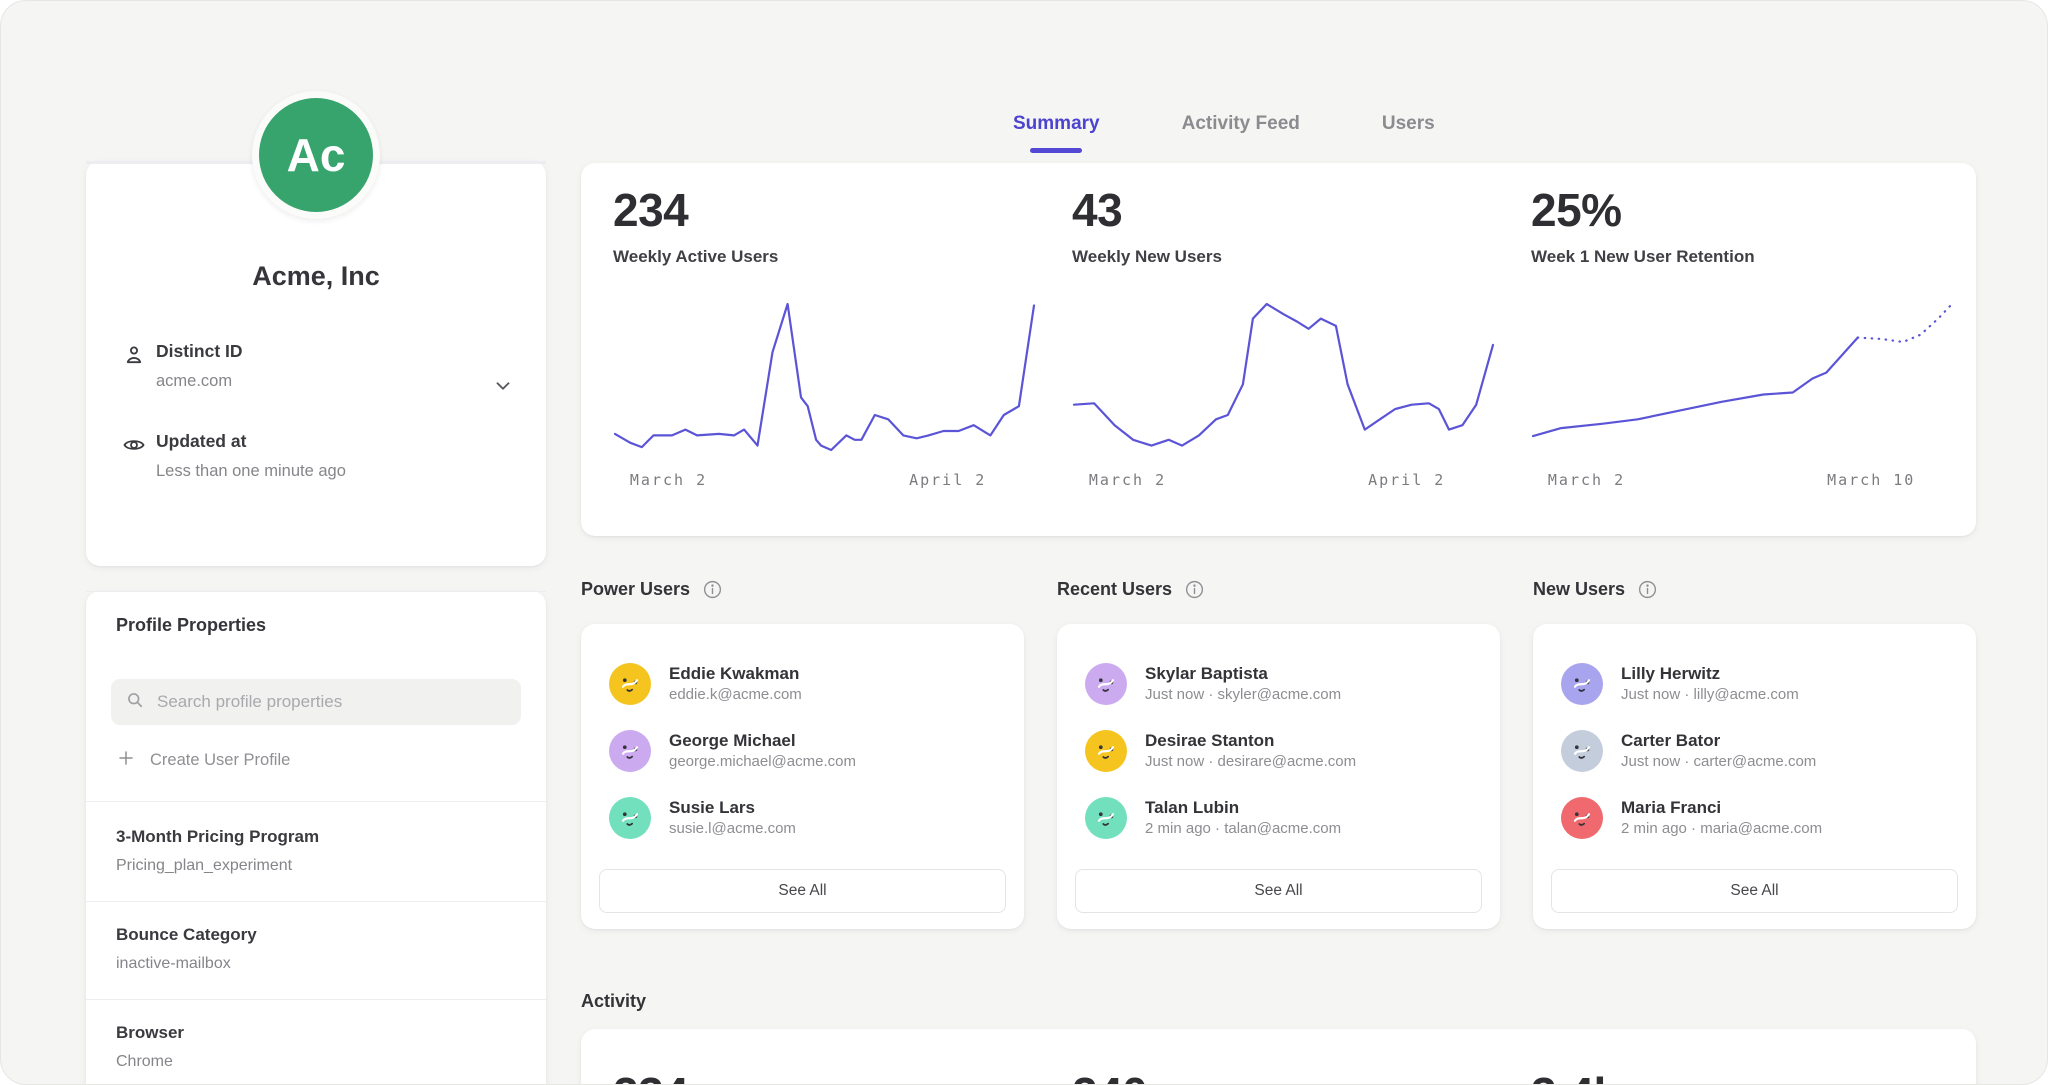 The height and width of the screenshot is (1085, 2048). What do you see at coordinates (735, 694) in the screenshot?
I see `user-detail: eddie.k@acme.com` at bounding box center [735, 694].